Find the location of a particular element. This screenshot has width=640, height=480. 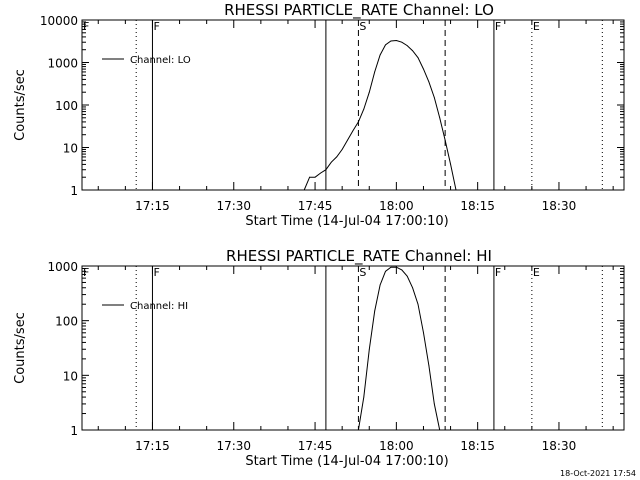

chart-title: RHESSI PARTICLE_RATE Channel: HI is located at coordinates (359, 256).